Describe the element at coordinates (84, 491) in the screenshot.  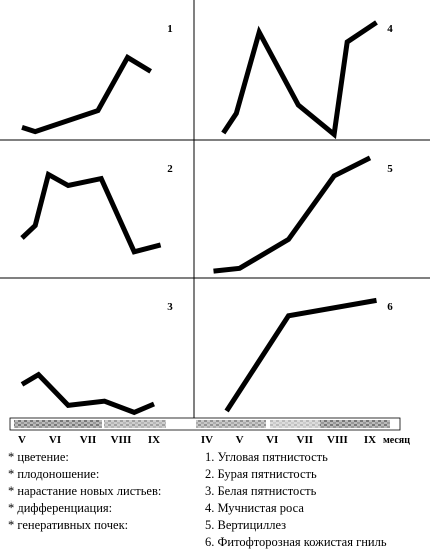
I see `legend-item: * нарастание новых листьев:` at that location.